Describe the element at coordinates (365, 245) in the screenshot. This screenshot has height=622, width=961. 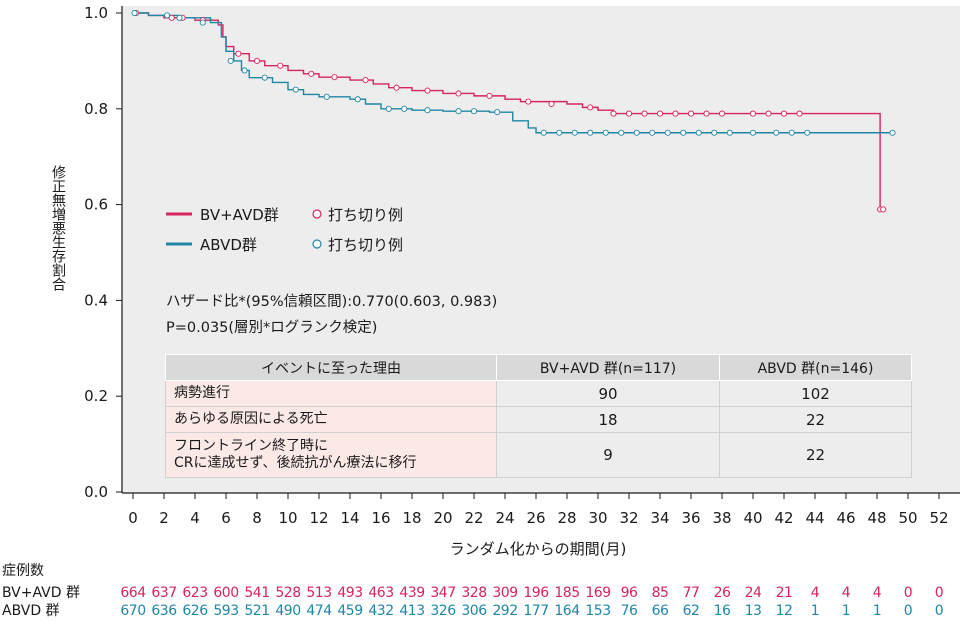
I see `legend-censor-label: 打ち切り例` at that location.